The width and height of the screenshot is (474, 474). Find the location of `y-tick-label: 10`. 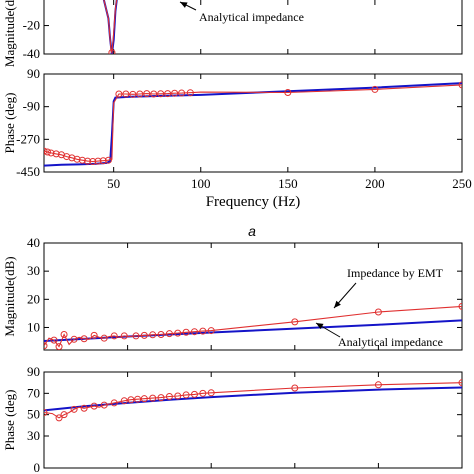

y-tick-label: 10 is located at coordinates (33, 326).